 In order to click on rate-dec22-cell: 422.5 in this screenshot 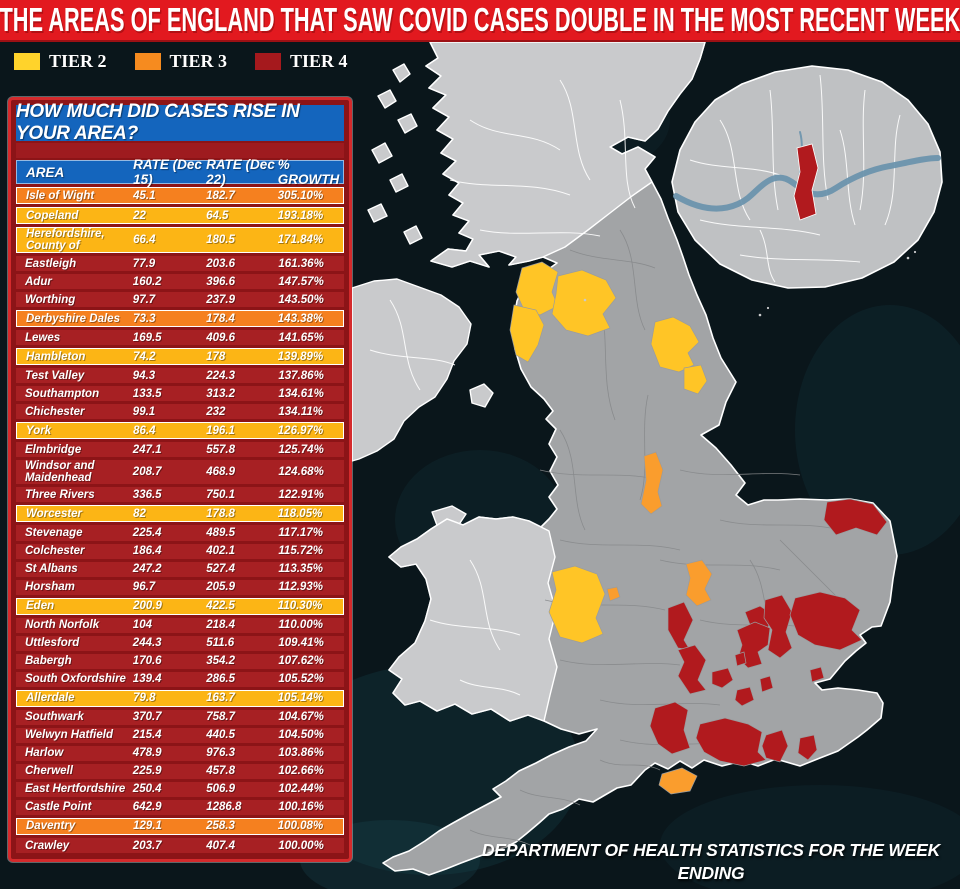, I will do `click(220, 606)`.